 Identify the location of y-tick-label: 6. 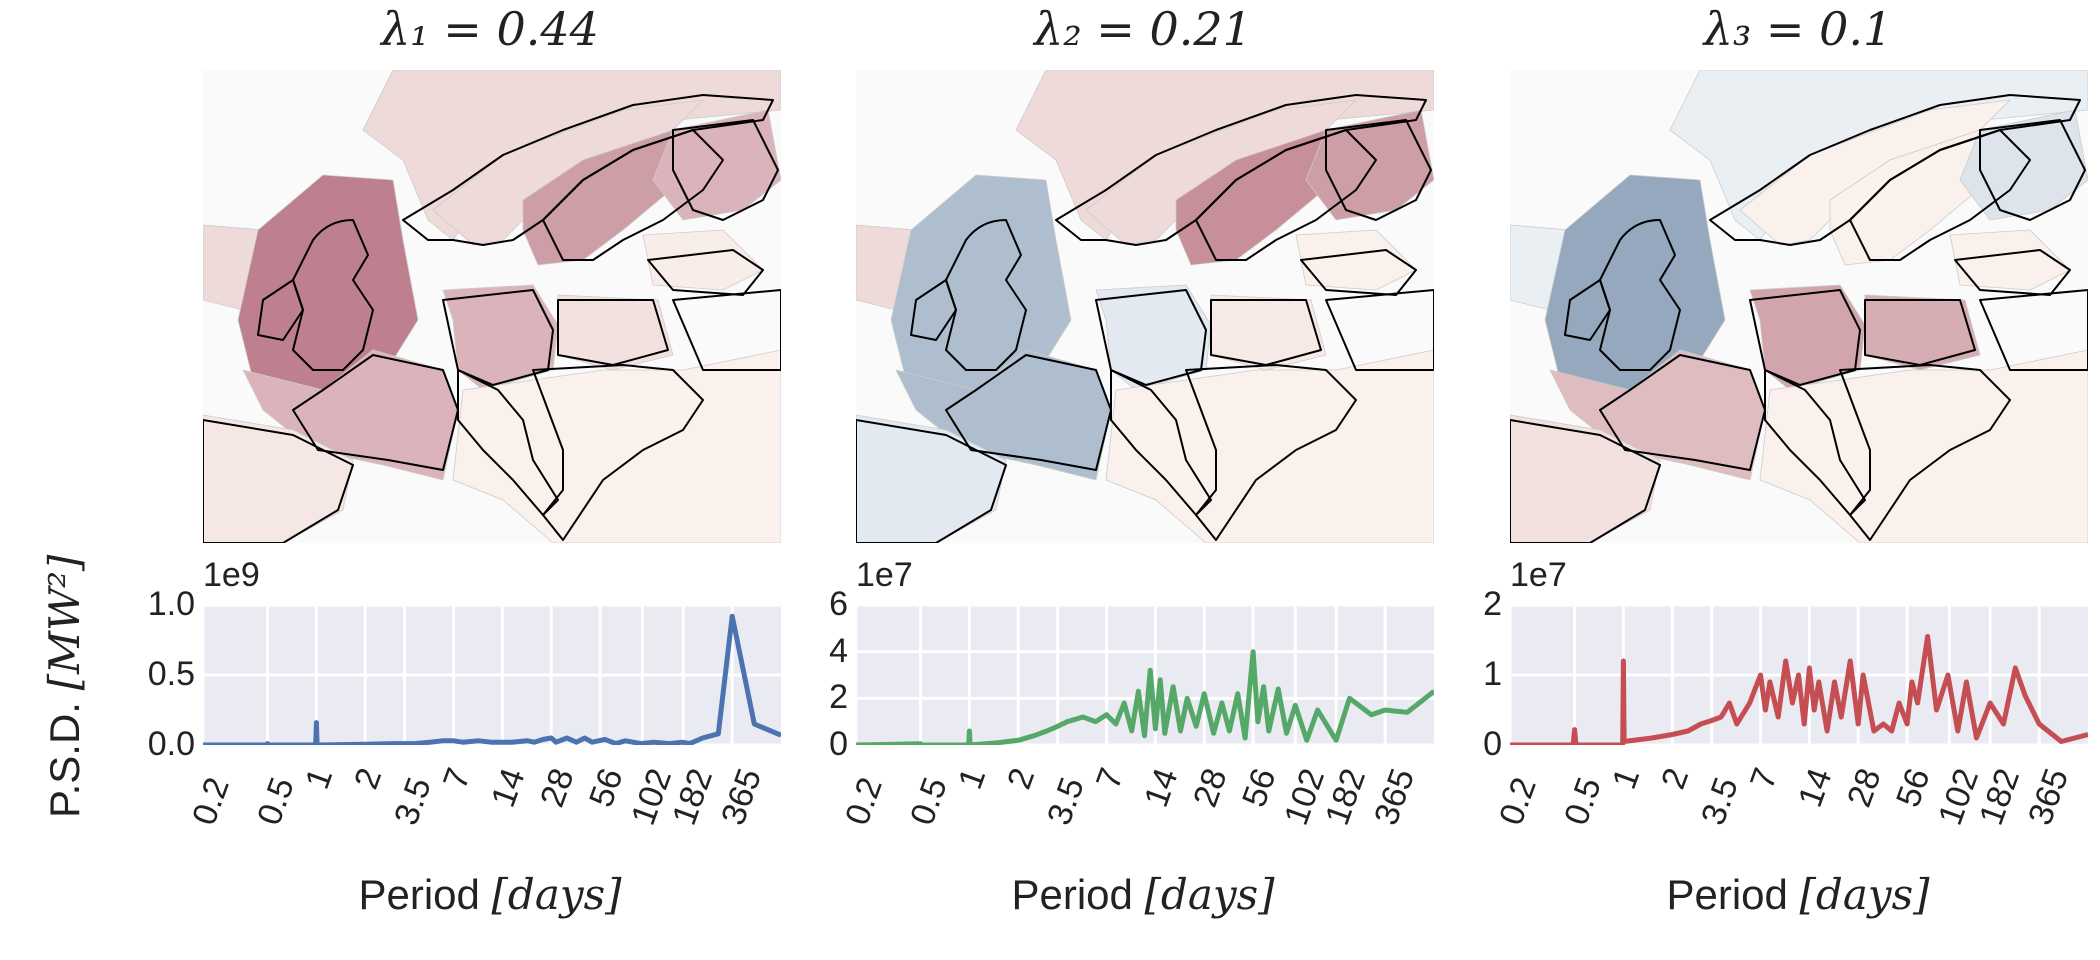
(838, 604).